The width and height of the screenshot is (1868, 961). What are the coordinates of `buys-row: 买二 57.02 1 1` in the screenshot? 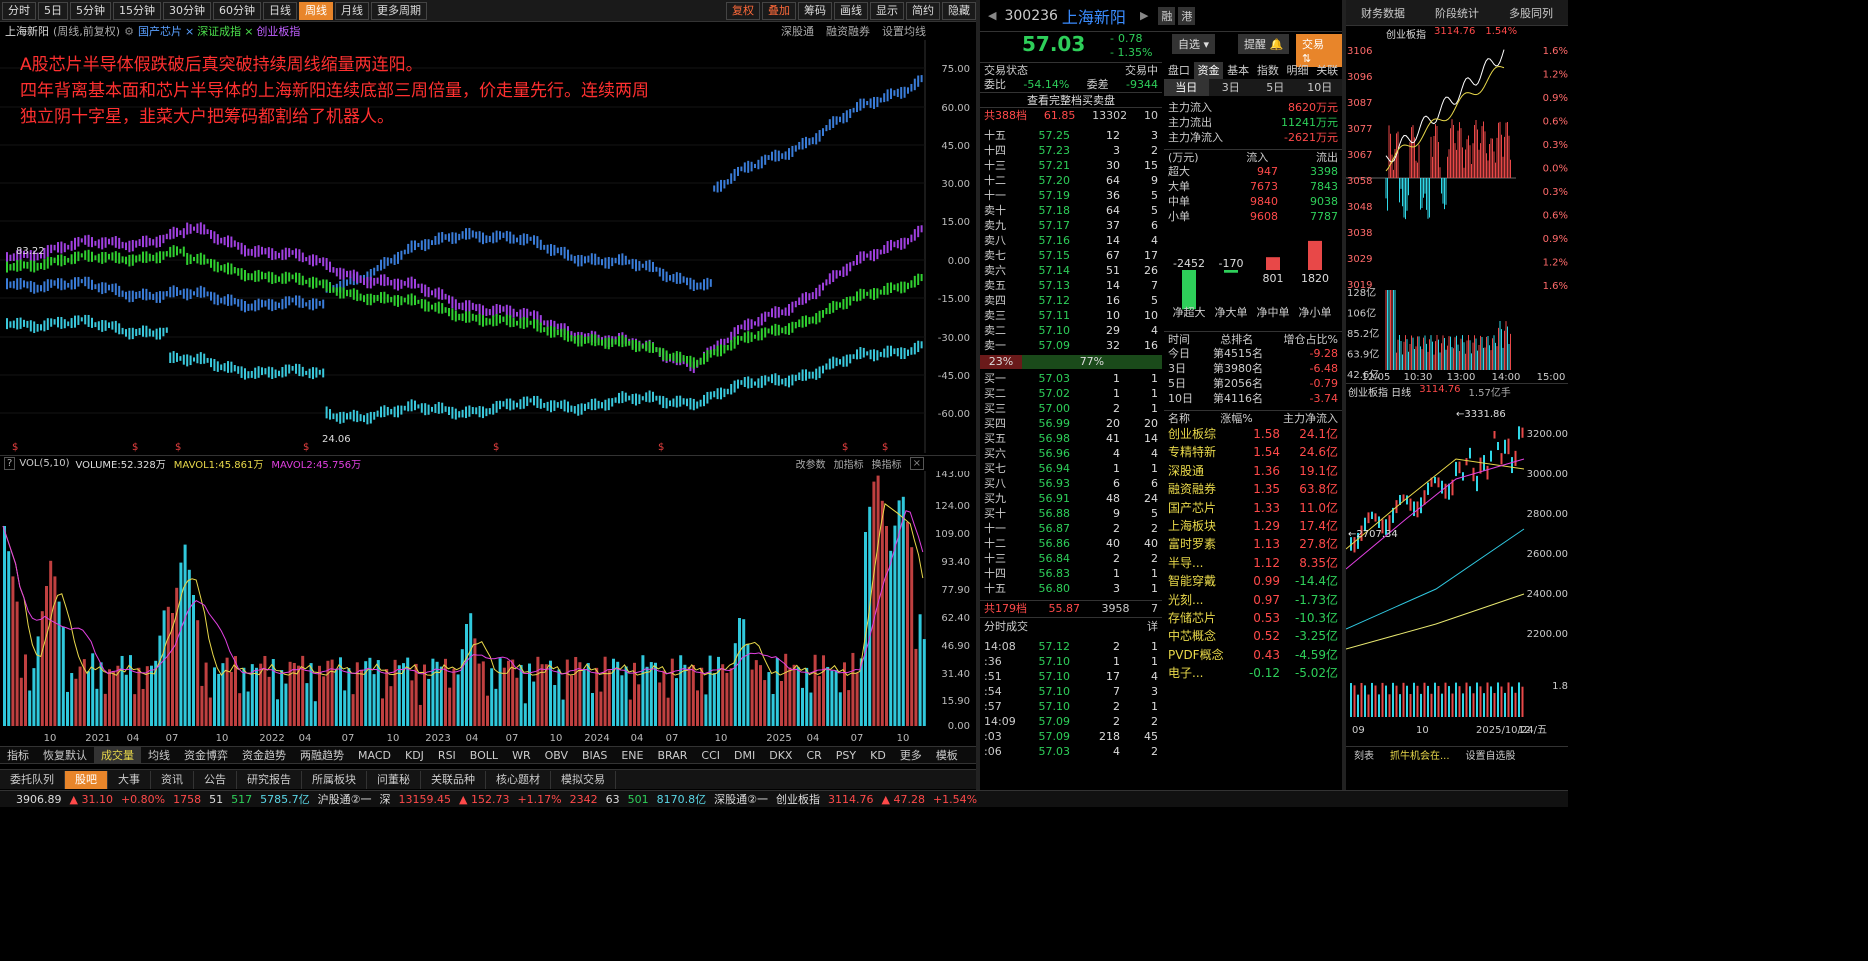 It's located at (1071, 393).